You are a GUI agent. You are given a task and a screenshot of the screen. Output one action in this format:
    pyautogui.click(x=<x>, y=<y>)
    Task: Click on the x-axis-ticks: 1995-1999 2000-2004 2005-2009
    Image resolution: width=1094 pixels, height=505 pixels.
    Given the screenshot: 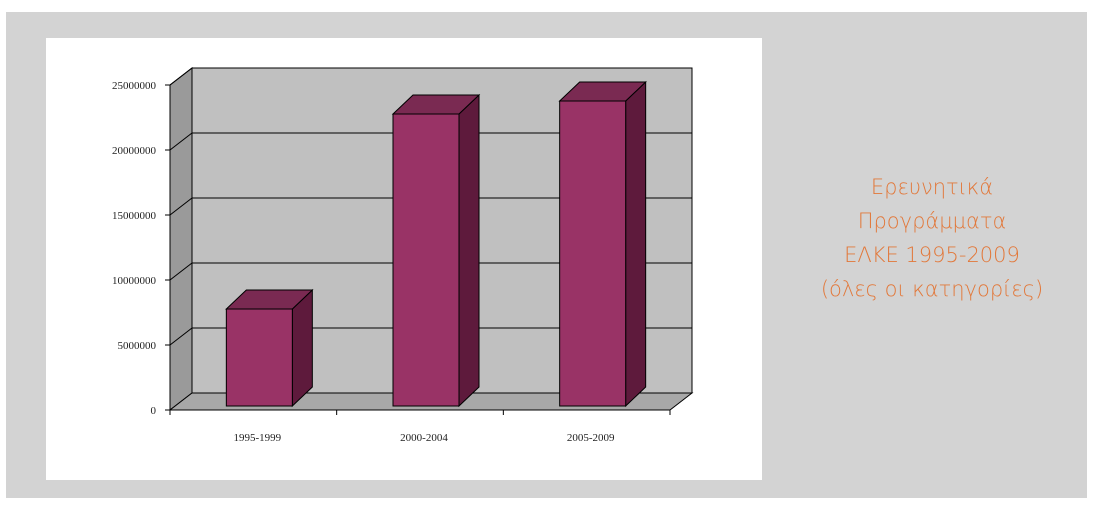 What is the action you would take?
    pyautogui.click(x=420, y=427)
    